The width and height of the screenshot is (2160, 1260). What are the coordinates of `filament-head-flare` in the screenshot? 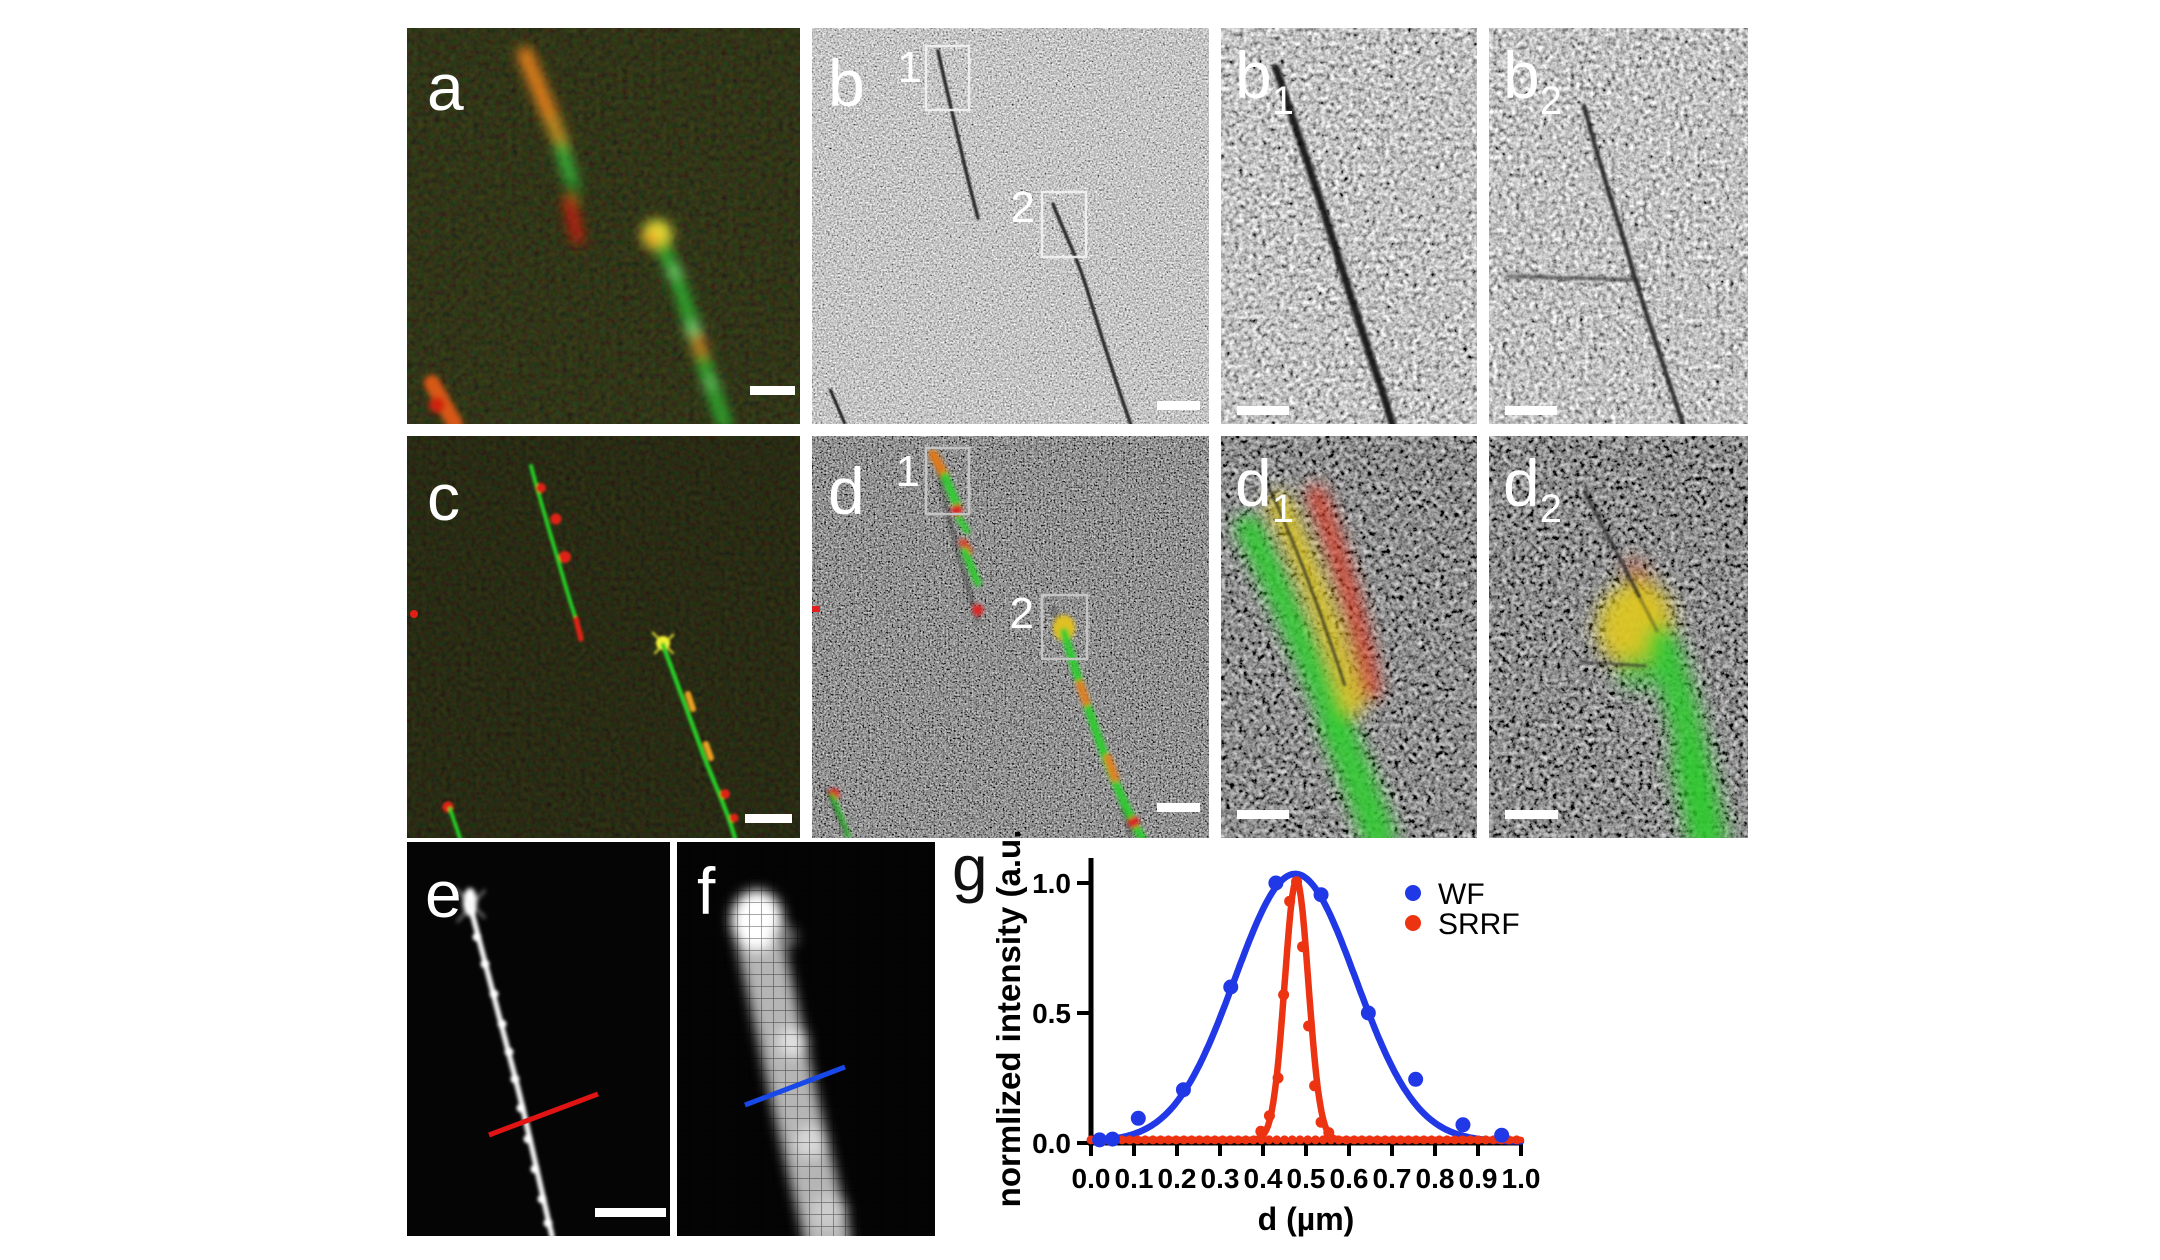 It's located at (470, 905).